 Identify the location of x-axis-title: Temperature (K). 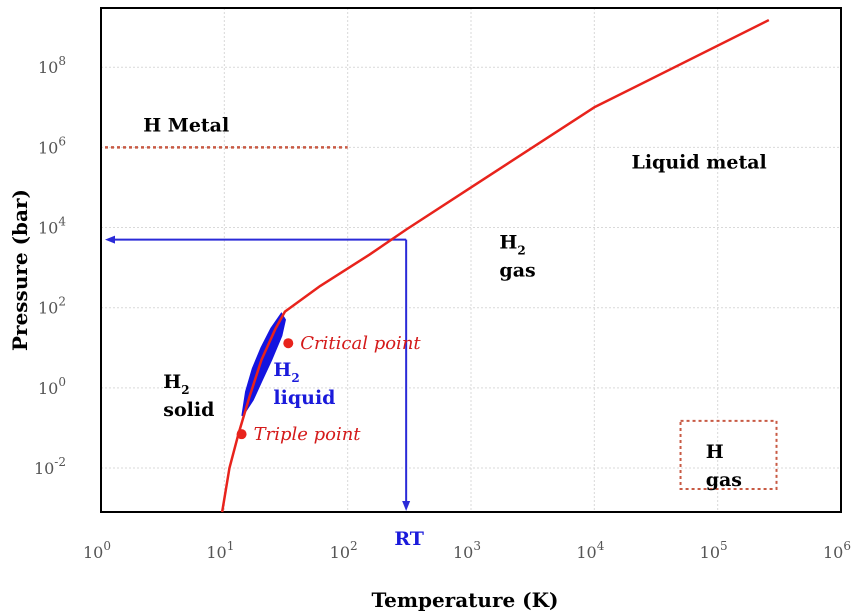
(465, 600).